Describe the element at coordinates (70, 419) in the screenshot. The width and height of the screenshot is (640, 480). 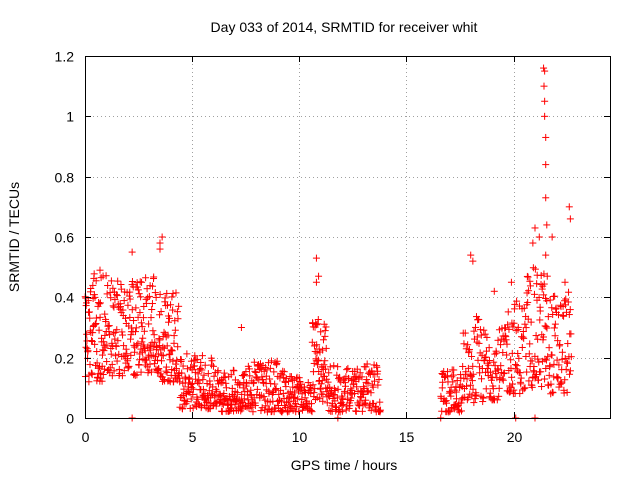
I see `y-tick-label: 0` at that location.